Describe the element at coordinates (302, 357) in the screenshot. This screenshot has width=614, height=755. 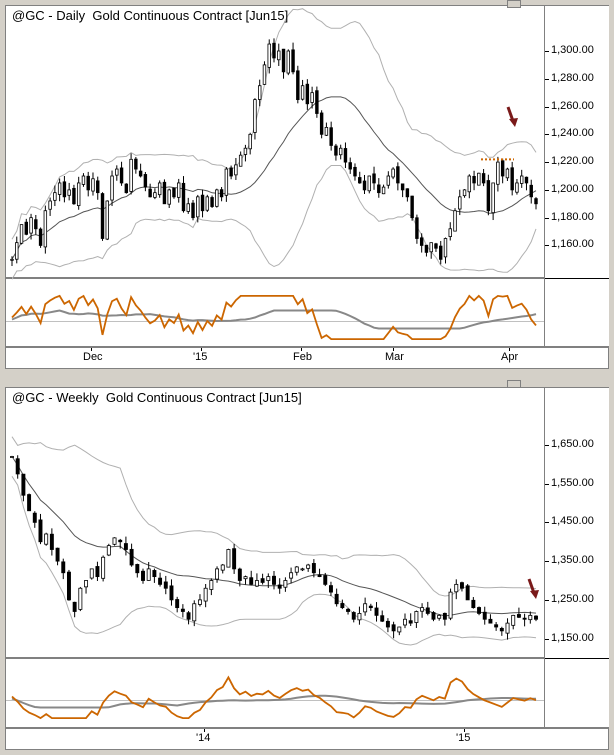
I see `x-tick-label: Feb` at that location.